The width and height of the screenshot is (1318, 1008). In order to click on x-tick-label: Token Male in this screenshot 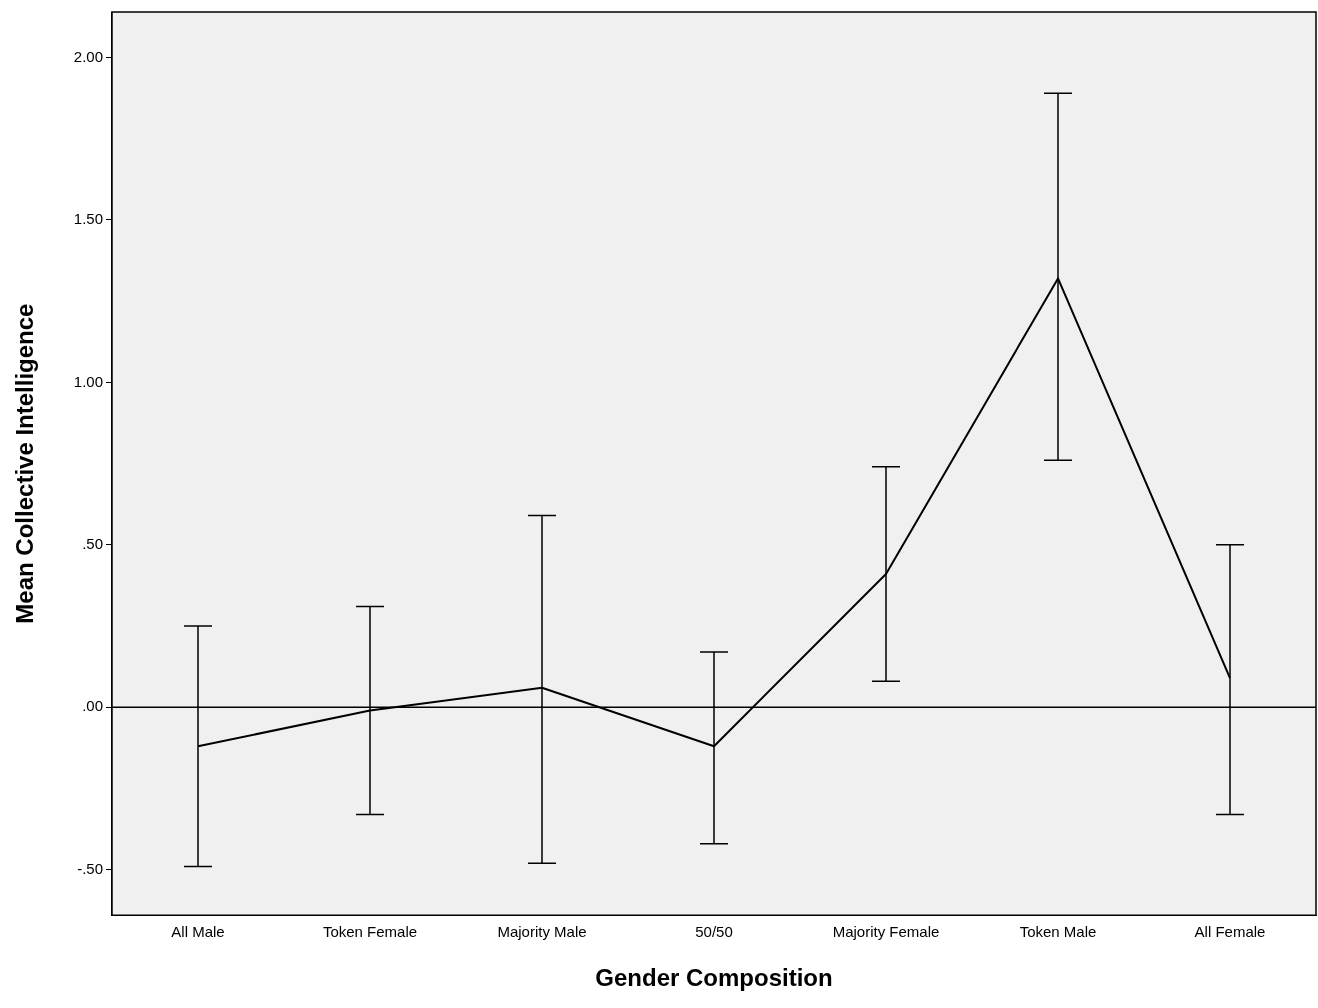, I will do `click(1058, 932)`.